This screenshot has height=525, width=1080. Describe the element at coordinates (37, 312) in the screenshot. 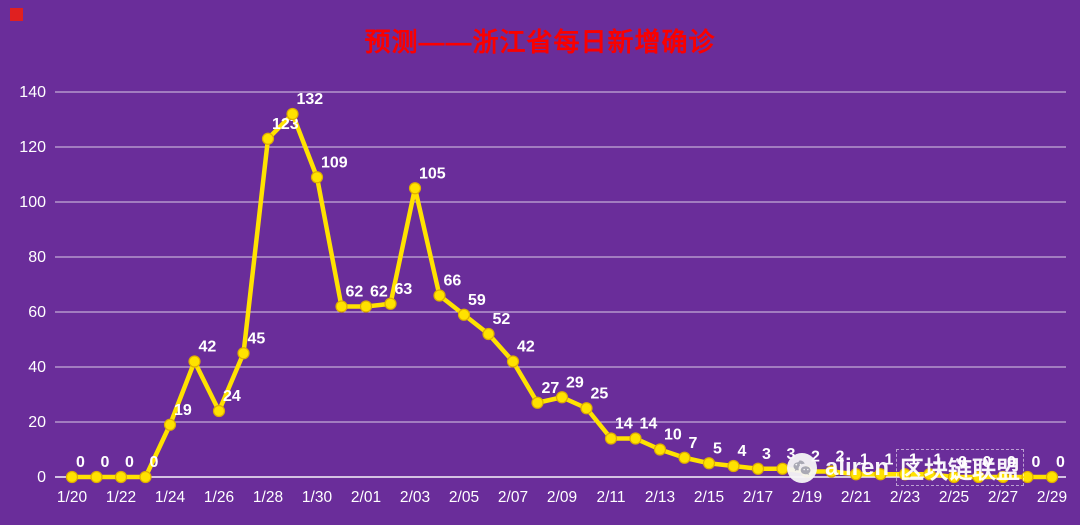

I see `y-tick-label: 60` at that location.